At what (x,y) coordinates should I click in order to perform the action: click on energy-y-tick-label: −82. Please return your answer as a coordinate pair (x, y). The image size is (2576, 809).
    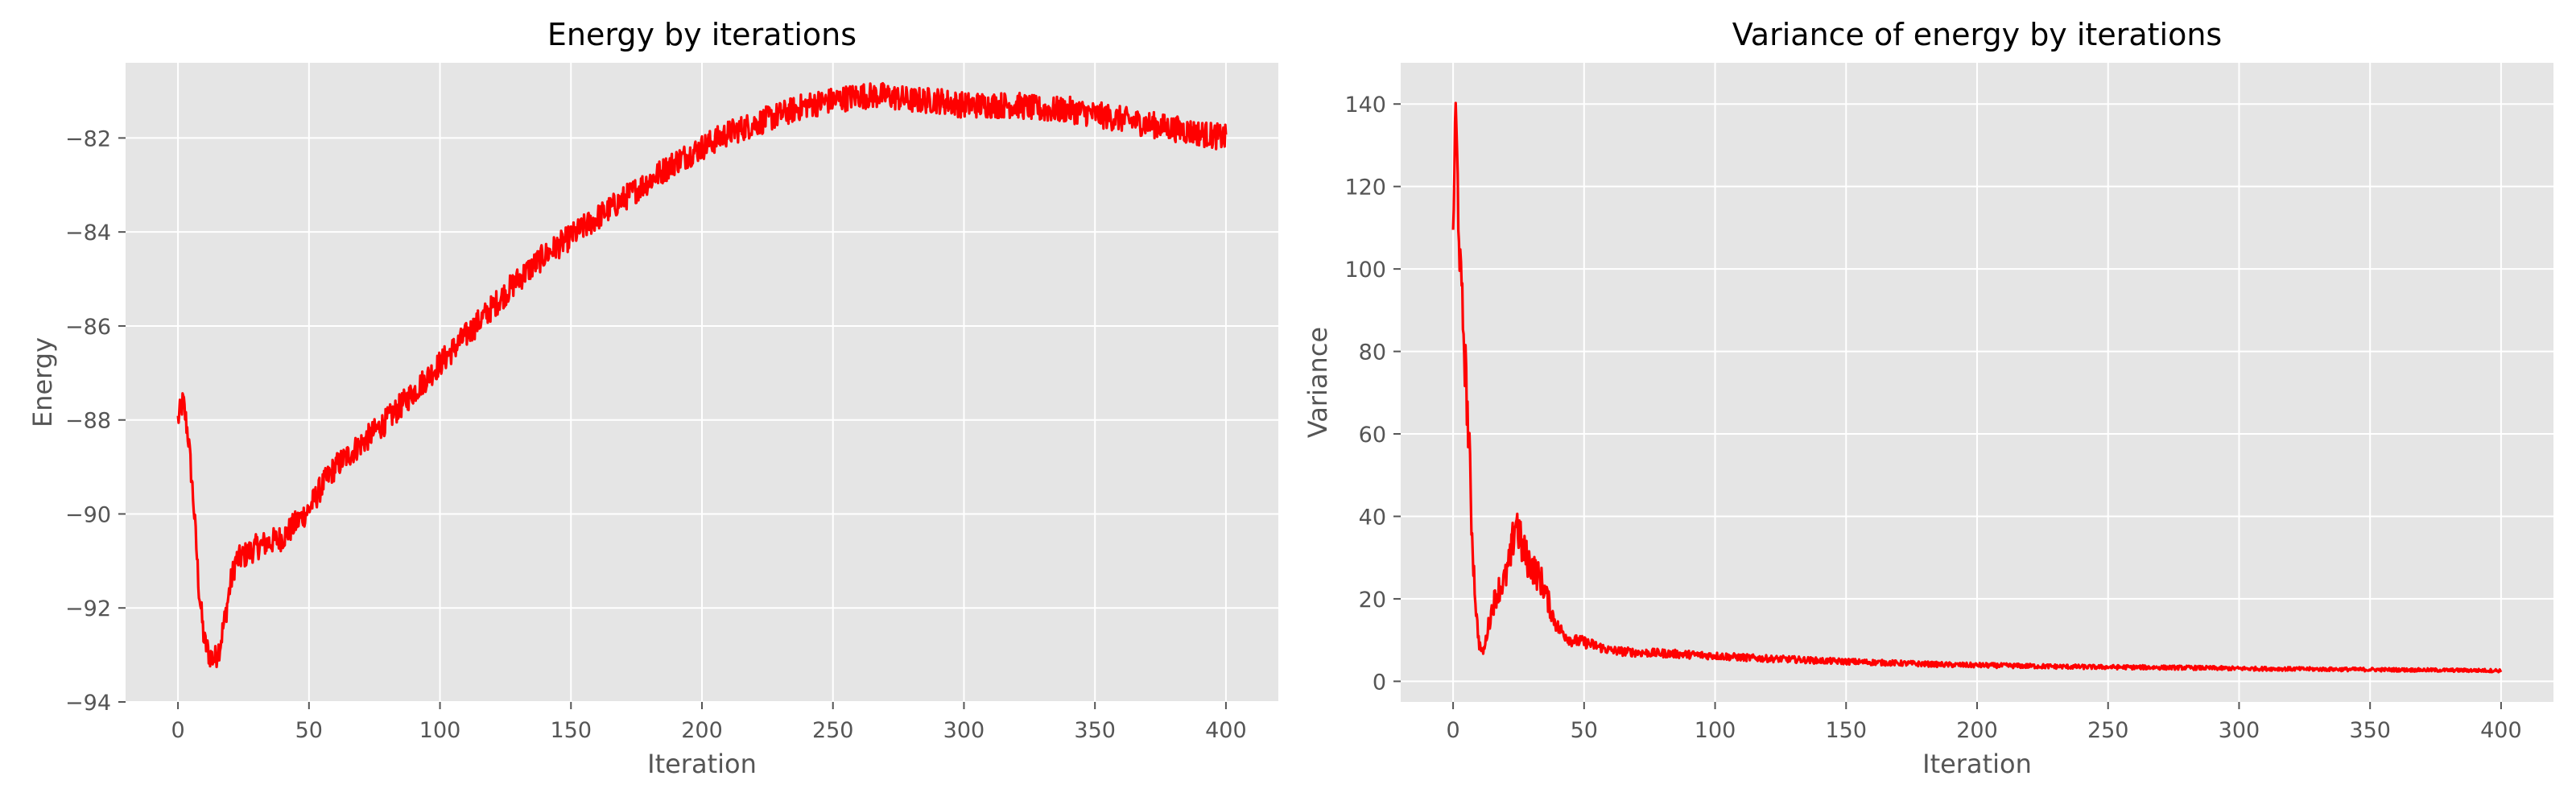
    Looking at the image, I should click on (88, 138).